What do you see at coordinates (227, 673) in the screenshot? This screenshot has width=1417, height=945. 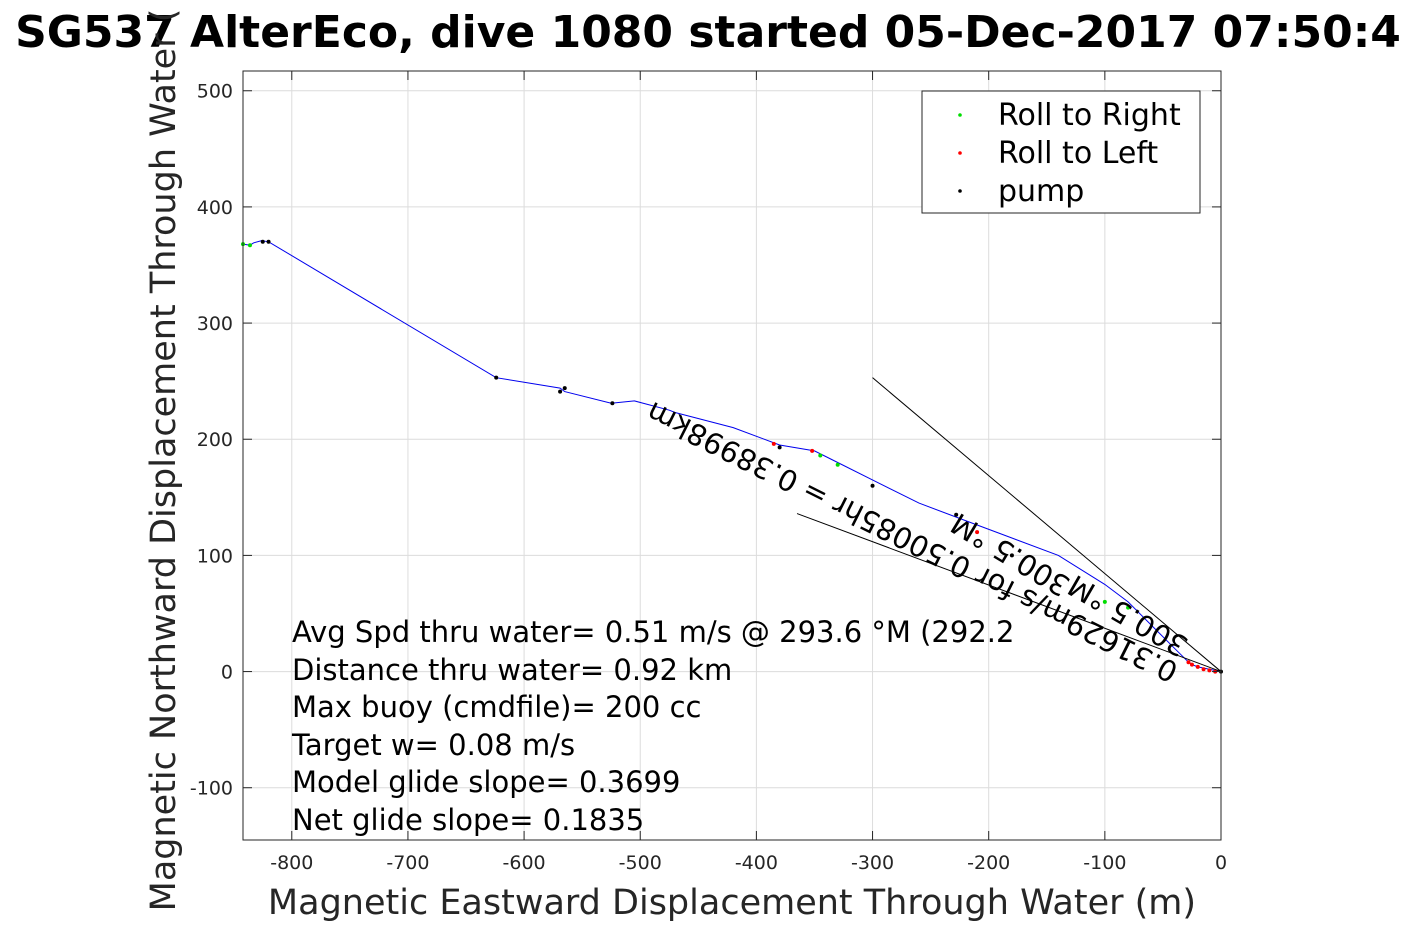 I see `y-tick-label: 0` at bounding box center [227, 673].